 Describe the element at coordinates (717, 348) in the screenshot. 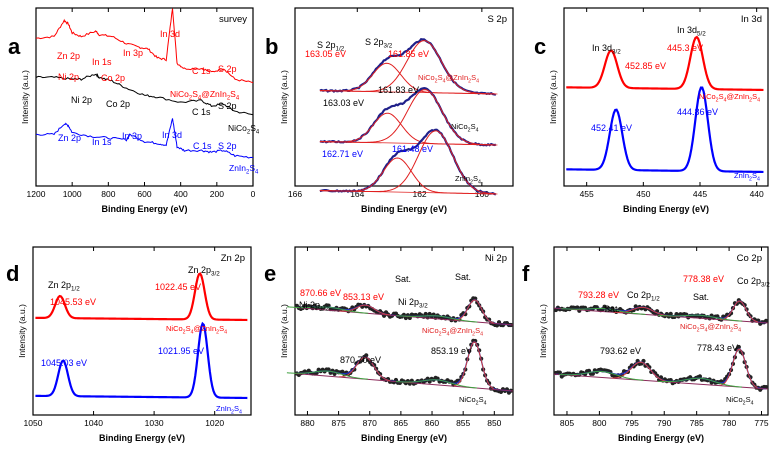

I see `label-part: 778.43 eV` at that location.